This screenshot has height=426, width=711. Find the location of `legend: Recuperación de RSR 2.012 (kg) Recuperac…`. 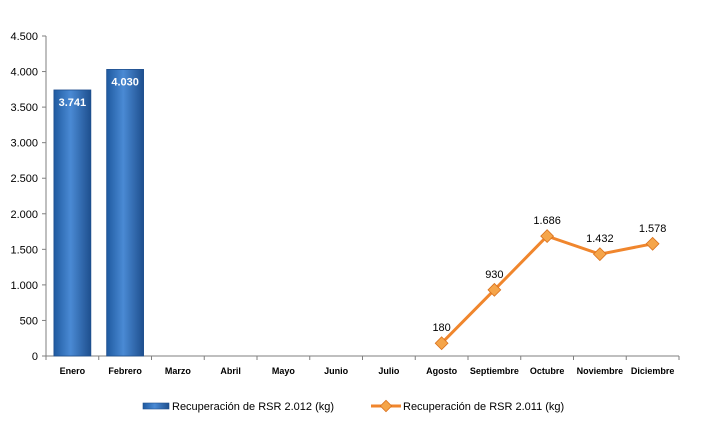

legend: Recuperación de RSR 2.012 (kg) Recuperac… is located at coordinates (353, 406).